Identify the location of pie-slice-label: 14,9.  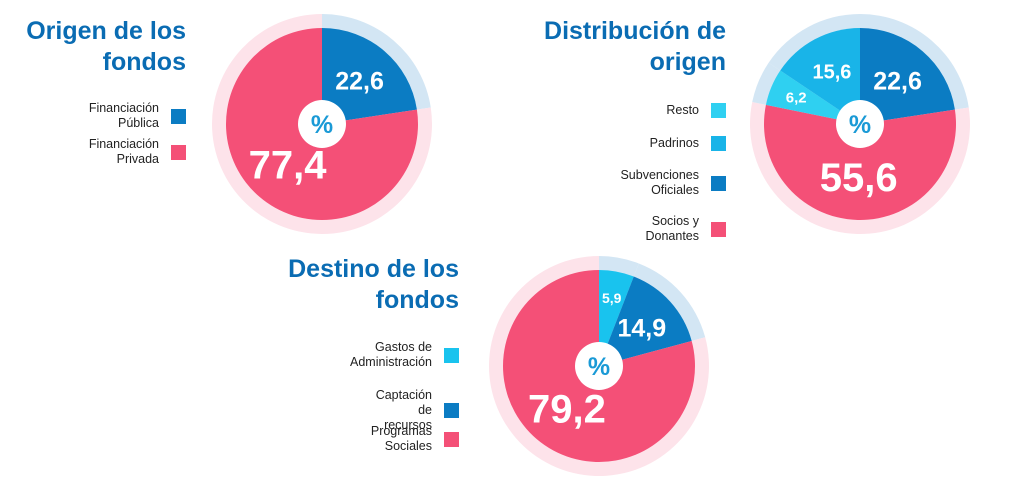
(642, 329).